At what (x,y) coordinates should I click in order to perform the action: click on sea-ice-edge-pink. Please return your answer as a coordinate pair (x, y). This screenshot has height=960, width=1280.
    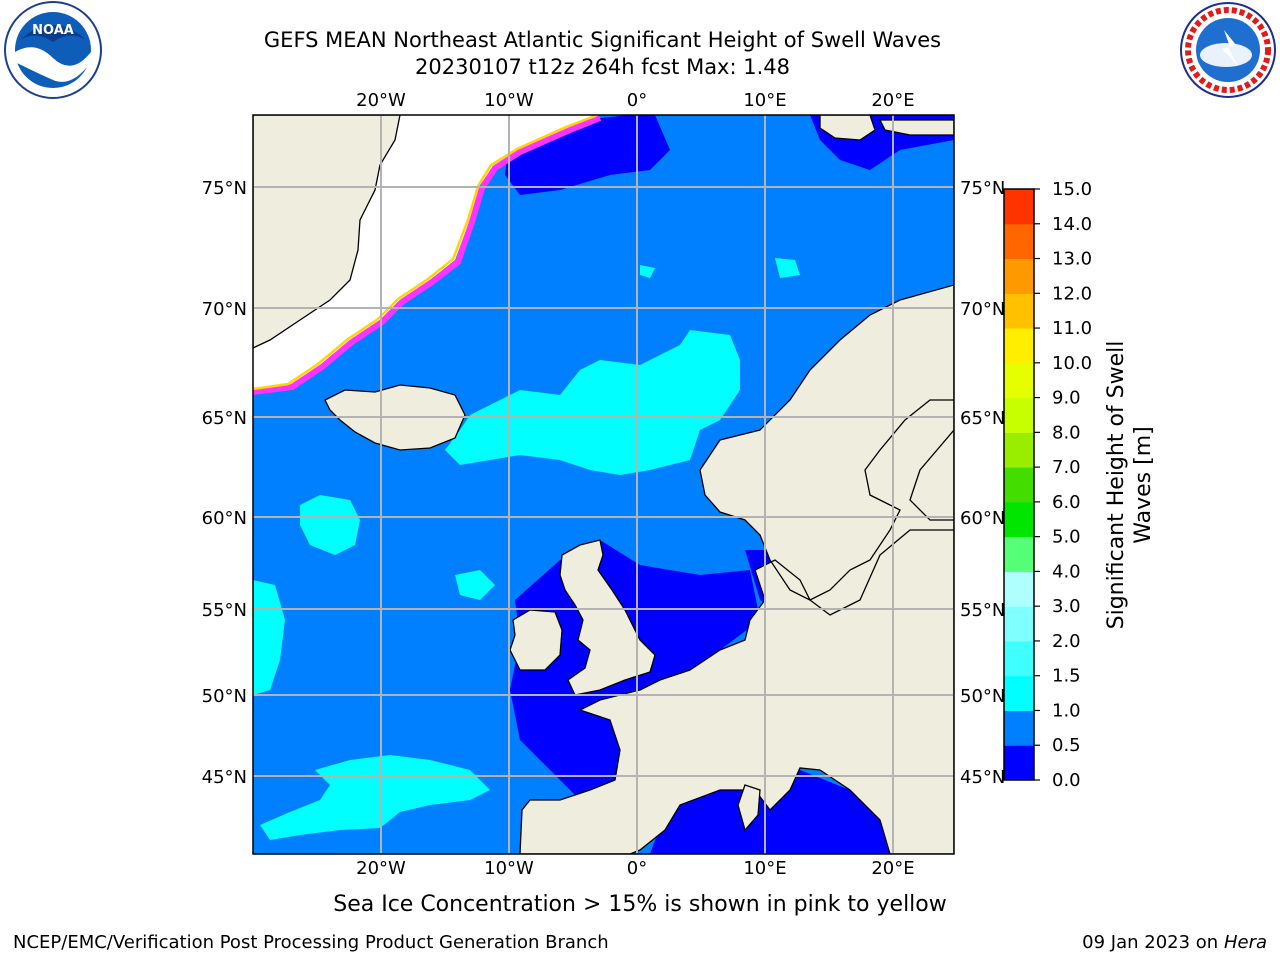
    Looking at the image, I should click on (427, 255).